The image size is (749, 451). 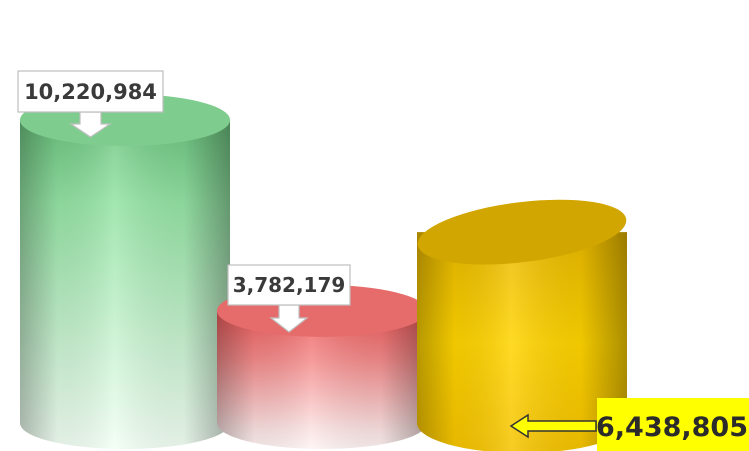 I want to click on highlight-box, so click(x=673, y=424).